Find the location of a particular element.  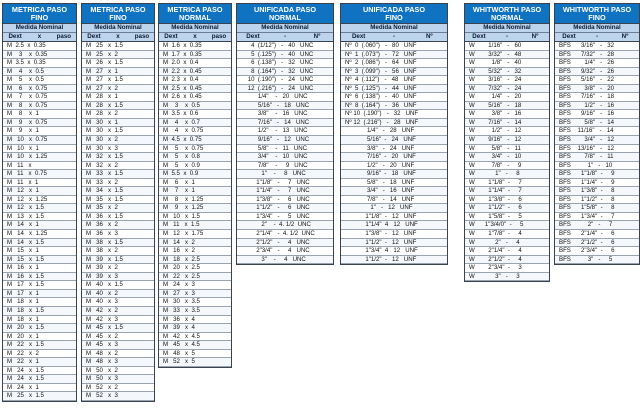

table-row: 3/4" - 10 UNC is located at coordinates (285, 157).